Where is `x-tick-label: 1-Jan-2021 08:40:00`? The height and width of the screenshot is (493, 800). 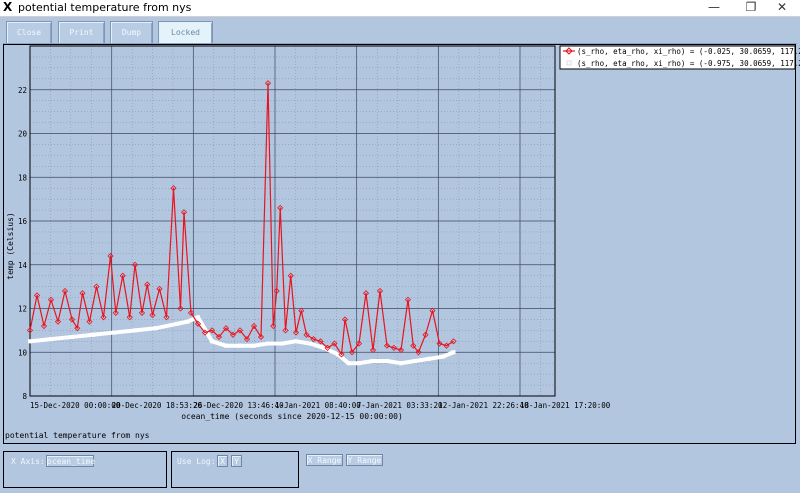 x-tick-label: 1-Jan-2021 08:40:00 is located at coordinates (318, 405).